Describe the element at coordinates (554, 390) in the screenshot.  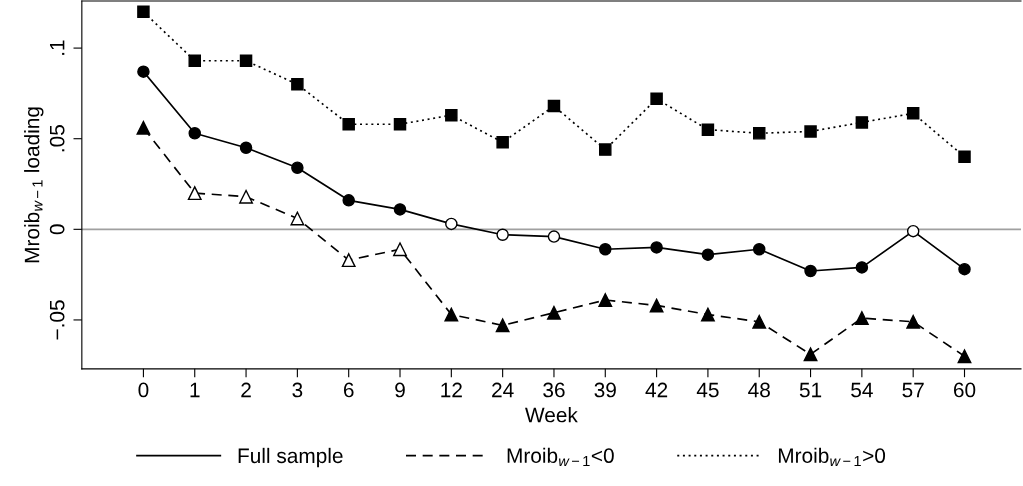
I see `x-tick-label: 36` at that location.